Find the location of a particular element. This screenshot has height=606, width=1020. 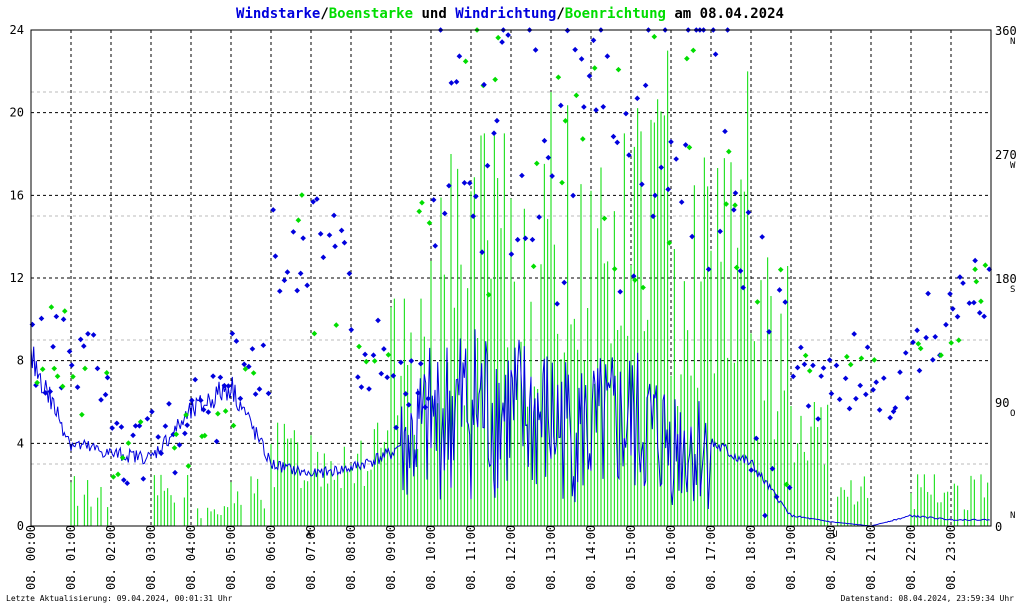

y-right-tick-label: 90 is located at coordinates (1002, 403).